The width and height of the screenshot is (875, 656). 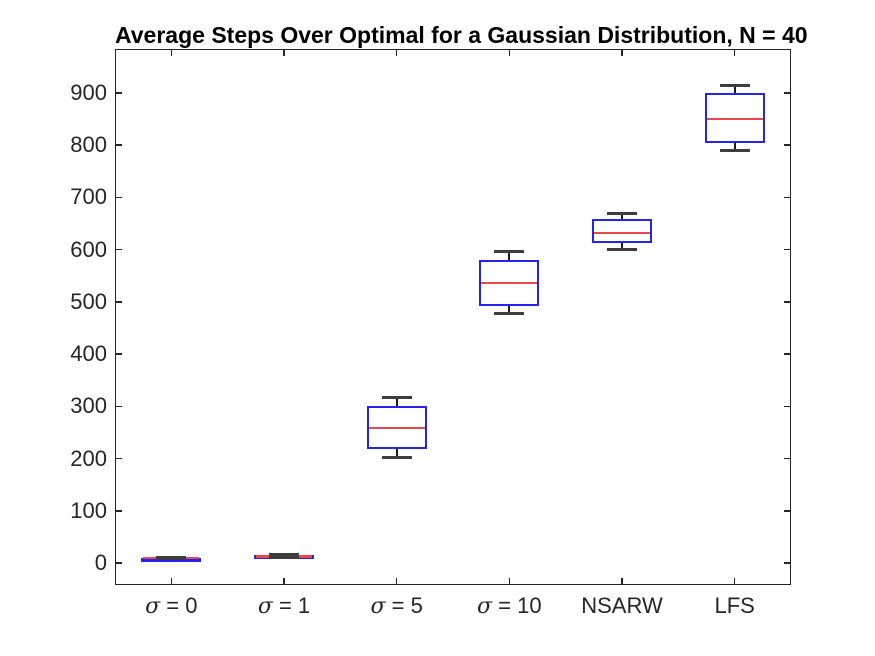 What do you see at coordinates (88, 92) in the screenshot?
I see `y-tick-label: 900` at bounding box center [88, 92].